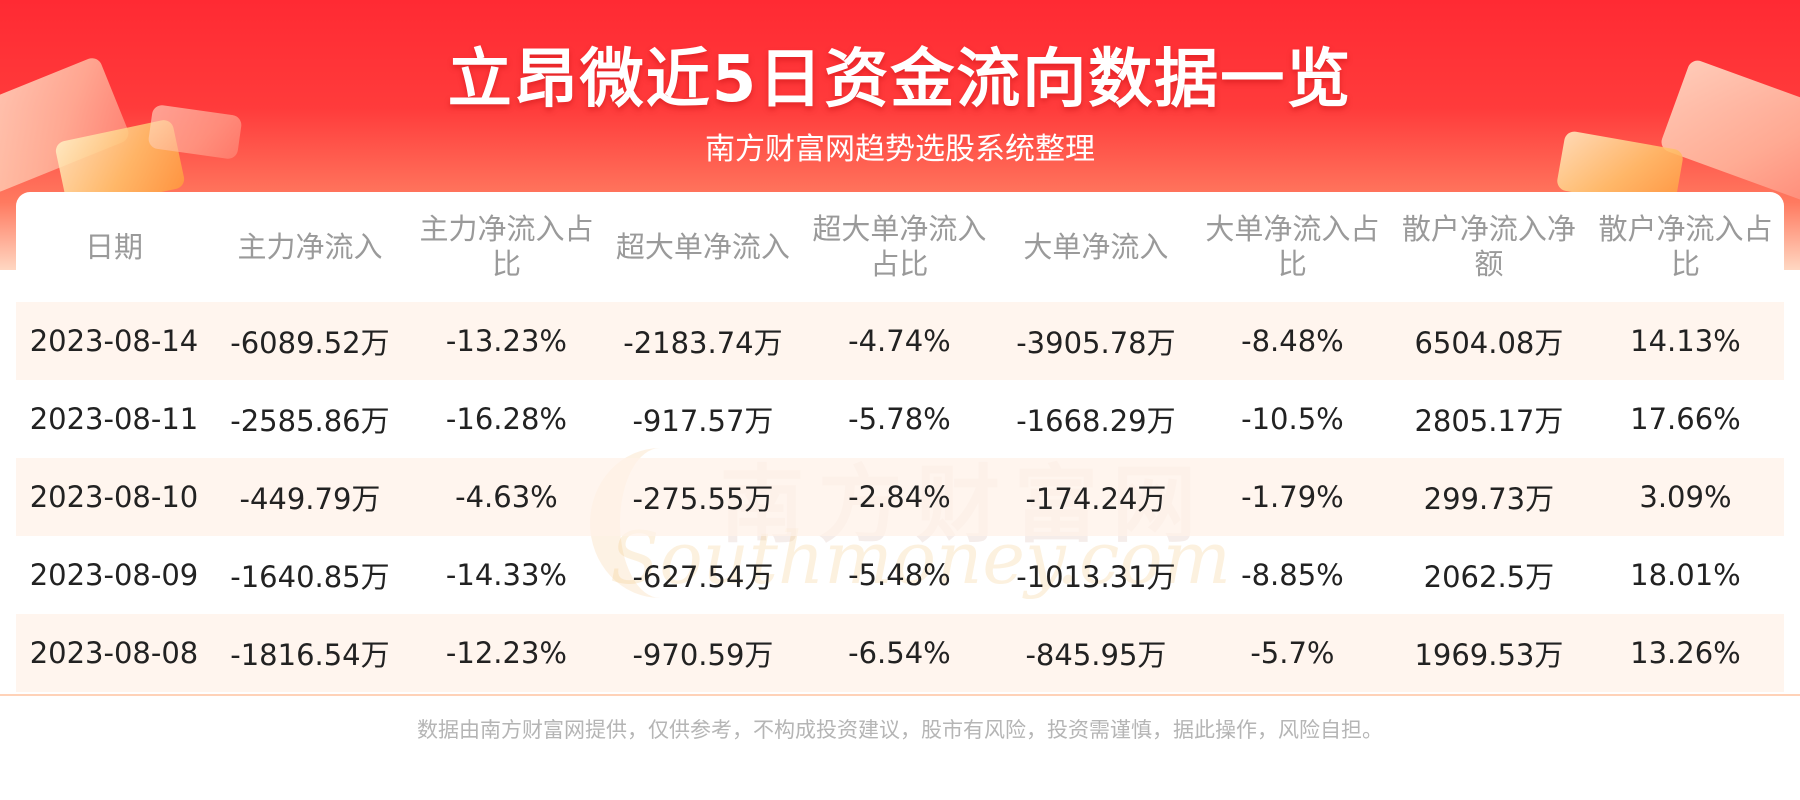  What do you see at coordinates (1488, 653) in the screenshot?
I see `cell-retail-inflow: 1969.53万` at bounding box center [1488, 653].